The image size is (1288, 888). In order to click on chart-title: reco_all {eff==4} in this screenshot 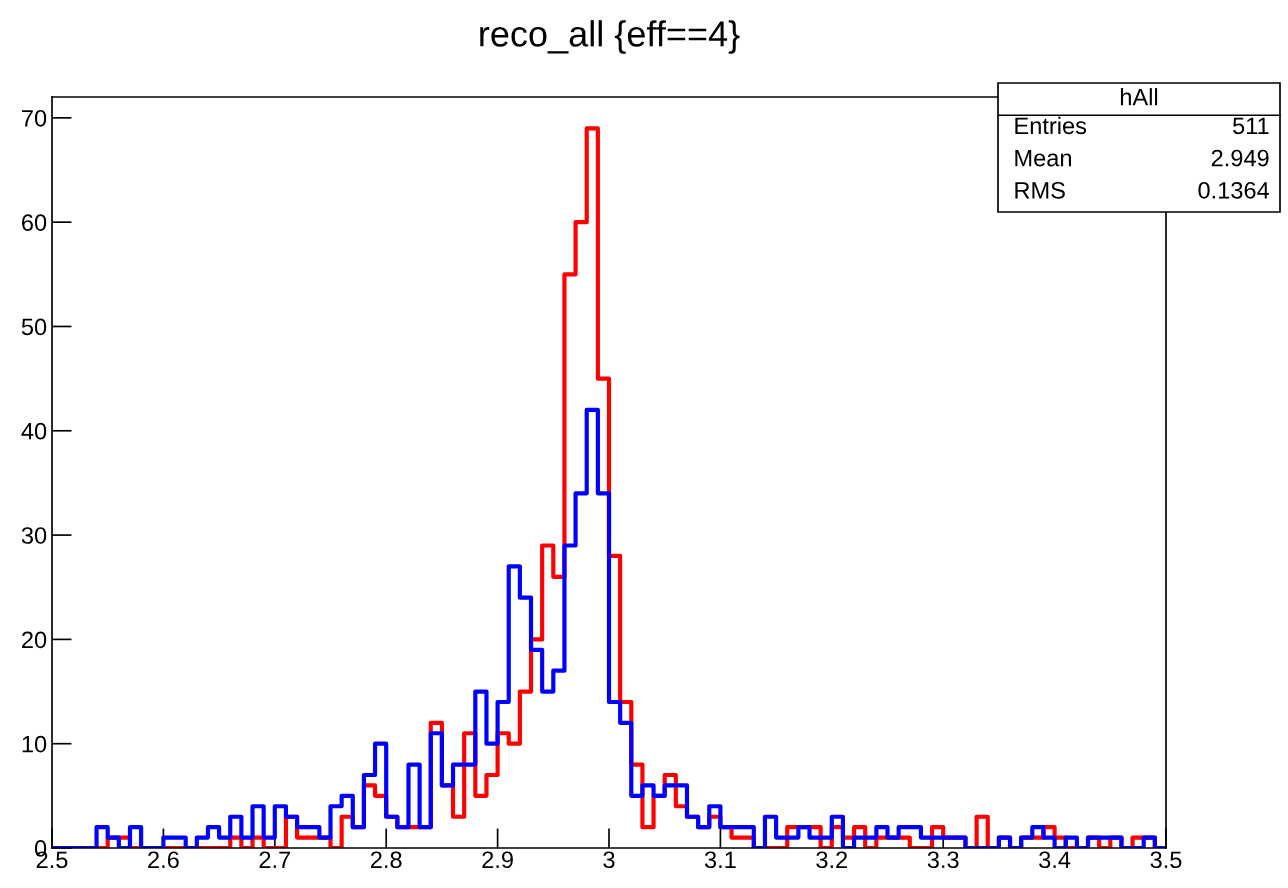, I will do `click(610, 37)`.